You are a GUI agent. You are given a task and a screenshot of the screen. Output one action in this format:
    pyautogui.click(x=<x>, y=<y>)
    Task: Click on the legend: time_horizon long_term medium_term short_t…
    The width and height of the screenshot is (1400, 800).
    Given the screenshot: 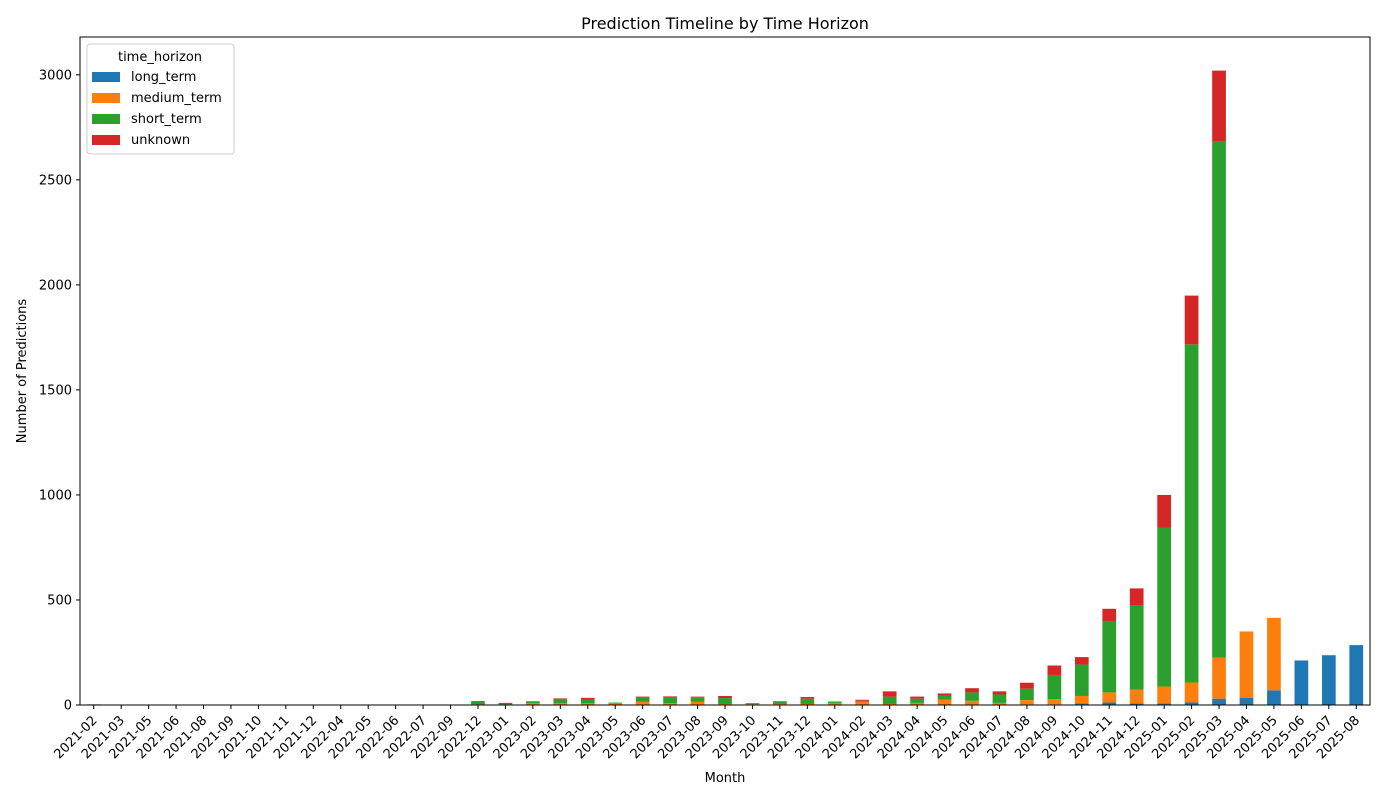 What is the action you would take?
    pyautogui.click(x=160, y=99)
    